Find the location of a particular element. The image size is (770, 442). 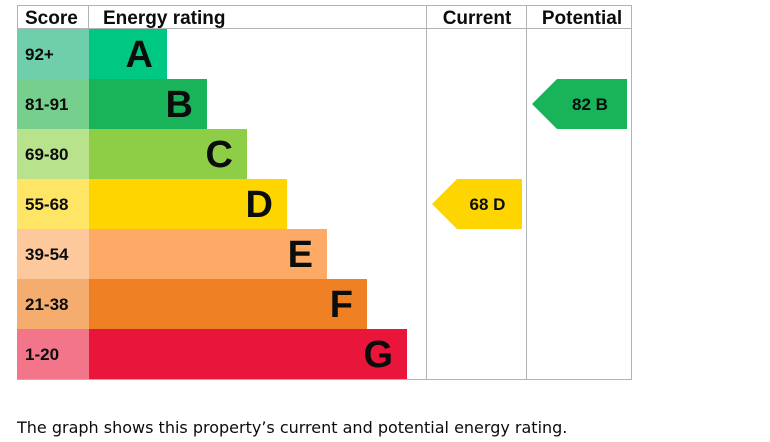

band-letter-d: D is located at coordinates (259, 205).